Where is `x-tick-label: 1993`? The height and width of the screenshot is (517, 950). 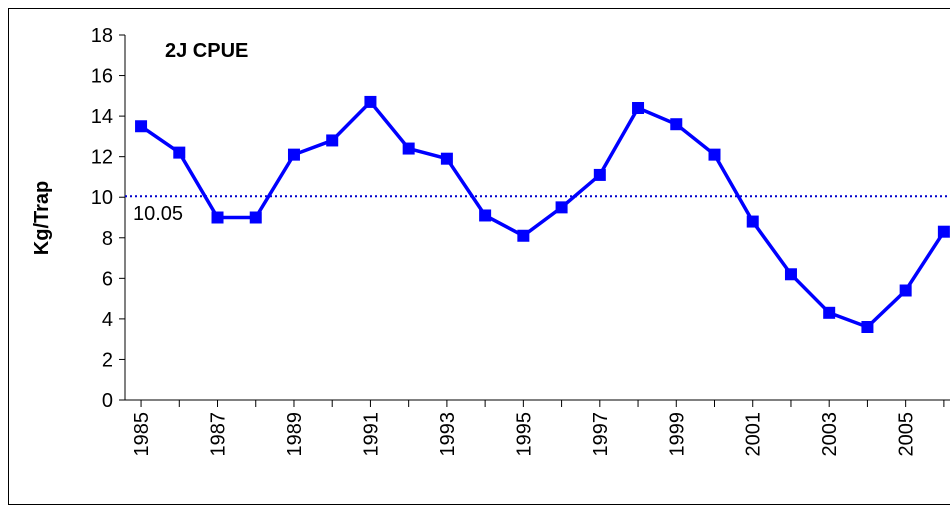 x-tick-label: 1993 is located at coordinates (448, 434).